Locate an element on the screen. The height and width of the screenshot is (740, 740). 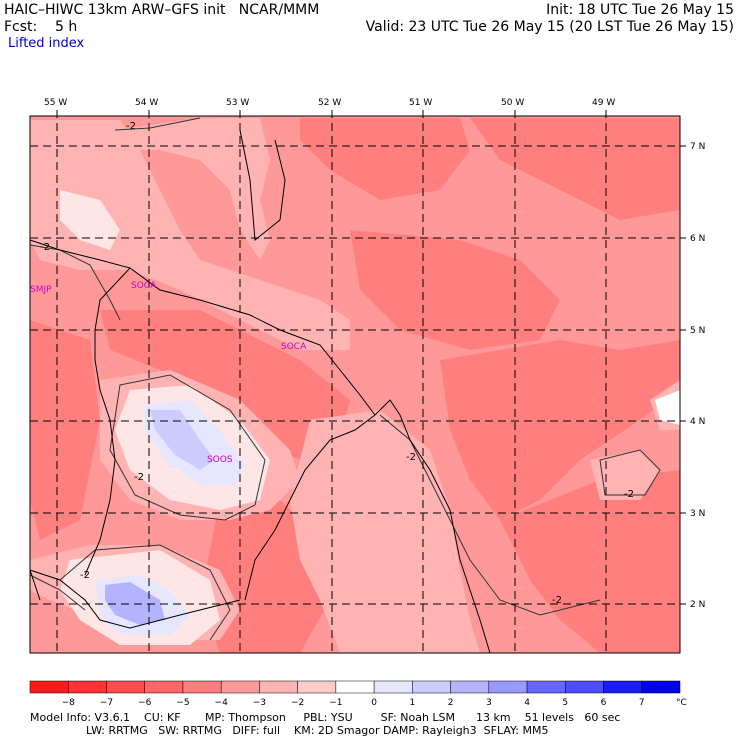
lat-label: 4 N is located at coordinates (697, 422).